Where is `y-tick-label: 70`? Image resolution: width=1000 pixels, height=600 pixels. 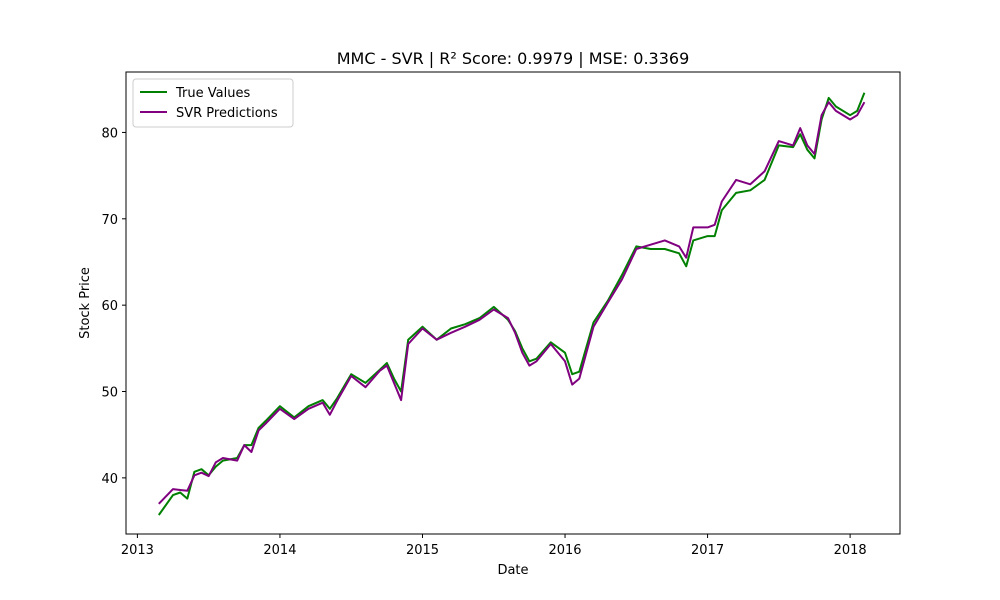 y-tick-label: 70 is located at coordinates (109, 220).